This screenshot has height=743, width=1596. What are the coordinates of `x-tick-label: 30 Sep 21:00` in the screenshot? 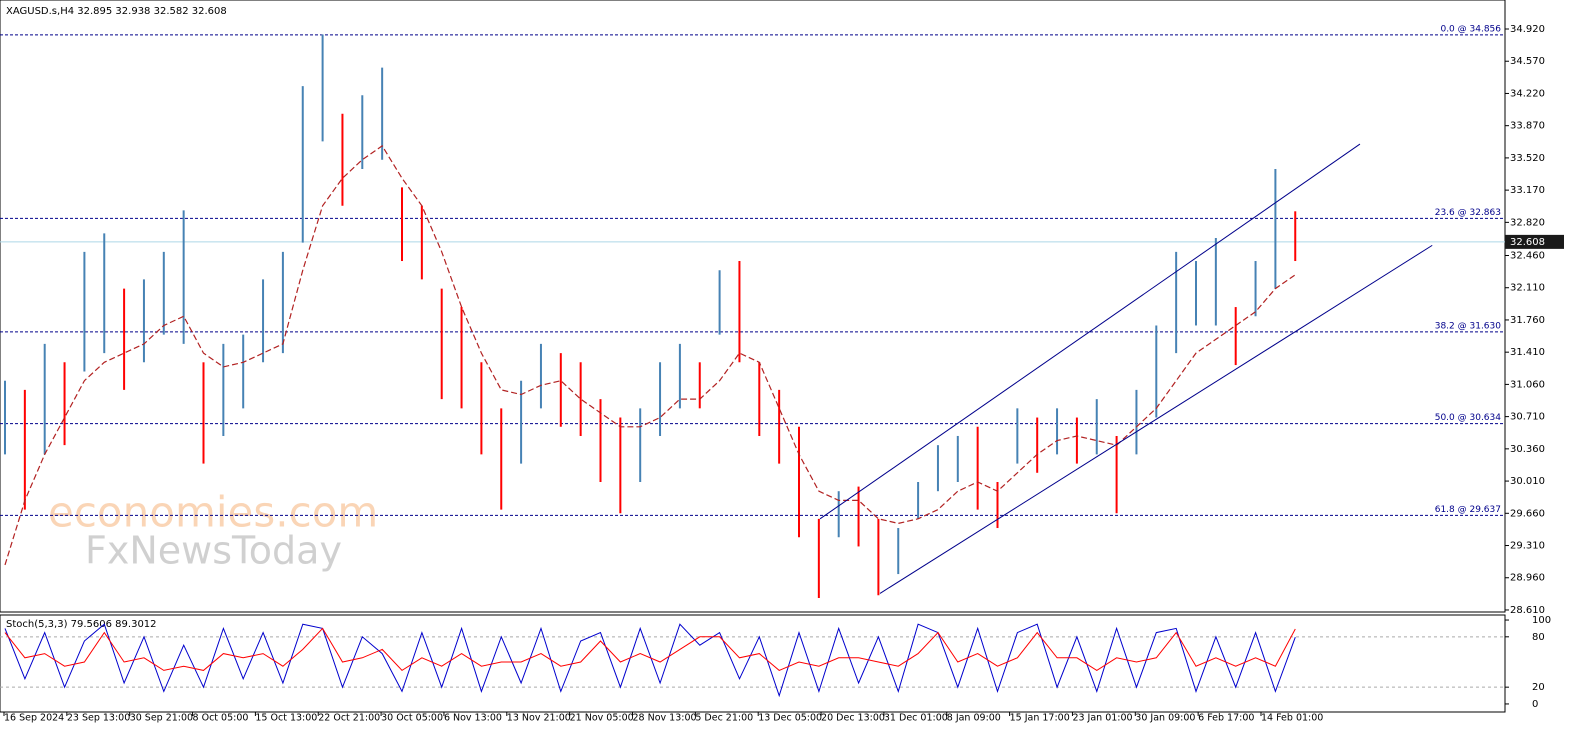 It's located at (161, 718).